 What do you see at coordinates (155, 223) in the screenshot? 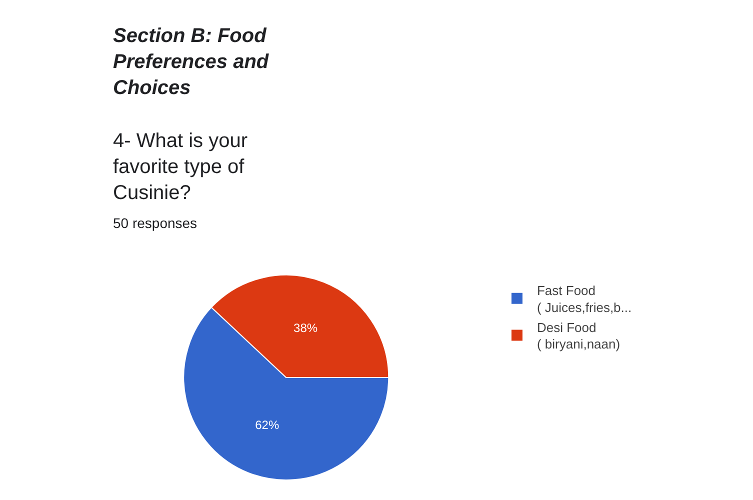
I see `text: 50 responses` at bounding box center [155, 223].